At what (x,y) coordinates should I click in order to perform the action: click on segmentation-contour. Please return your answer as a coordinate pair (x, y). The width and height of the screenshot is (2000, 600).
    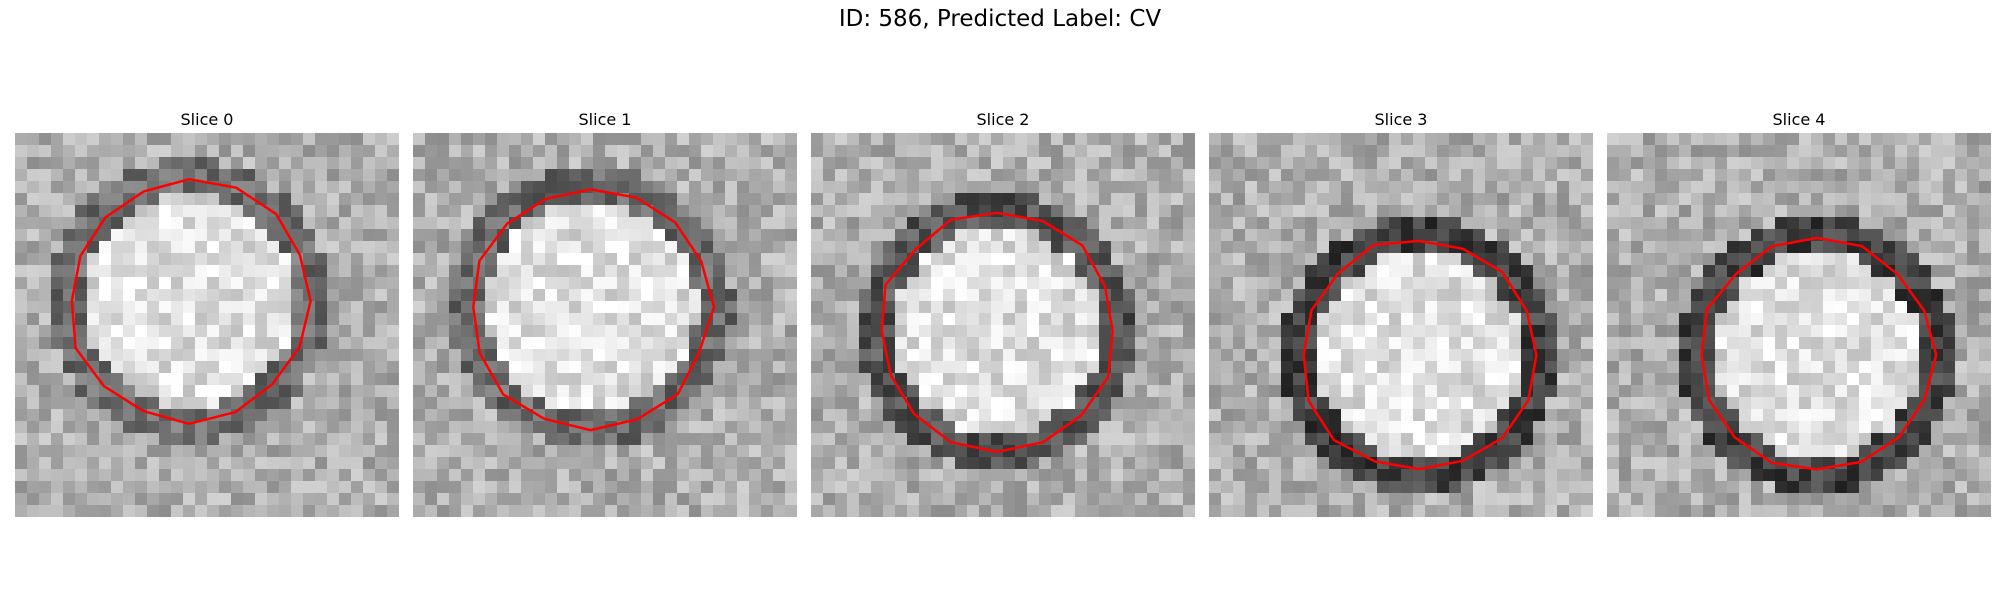
    Looking at the image, I should click on (1420, 355).